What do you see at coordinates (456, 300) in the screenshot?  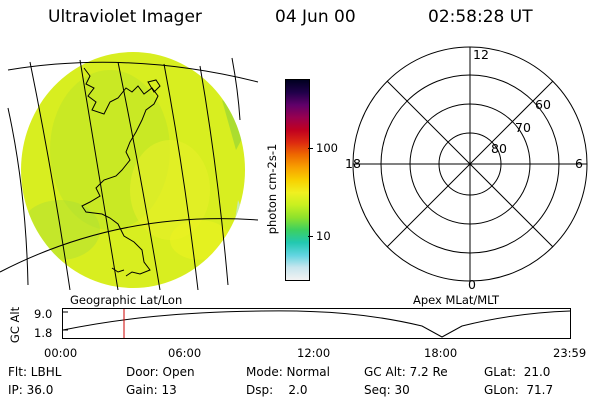 I see `polar-title: Apex MLat/MLT` at bounding box center [456, 300].